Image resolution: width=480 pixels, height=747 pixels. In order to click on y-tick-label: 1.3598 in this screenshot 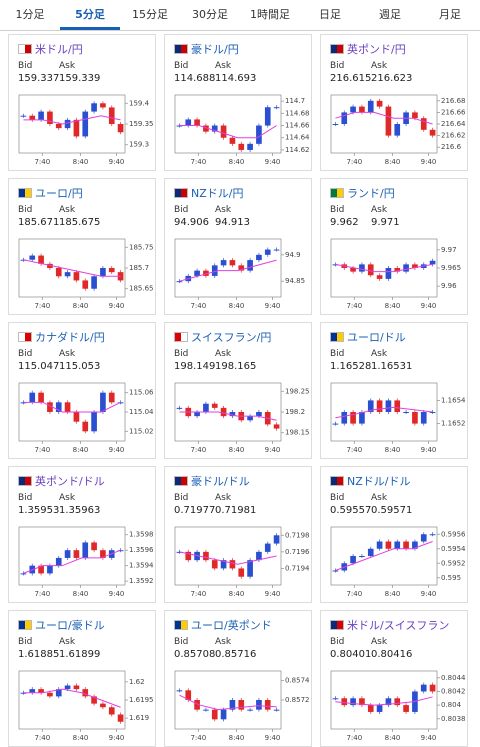, I will do `click(141, 535)`.